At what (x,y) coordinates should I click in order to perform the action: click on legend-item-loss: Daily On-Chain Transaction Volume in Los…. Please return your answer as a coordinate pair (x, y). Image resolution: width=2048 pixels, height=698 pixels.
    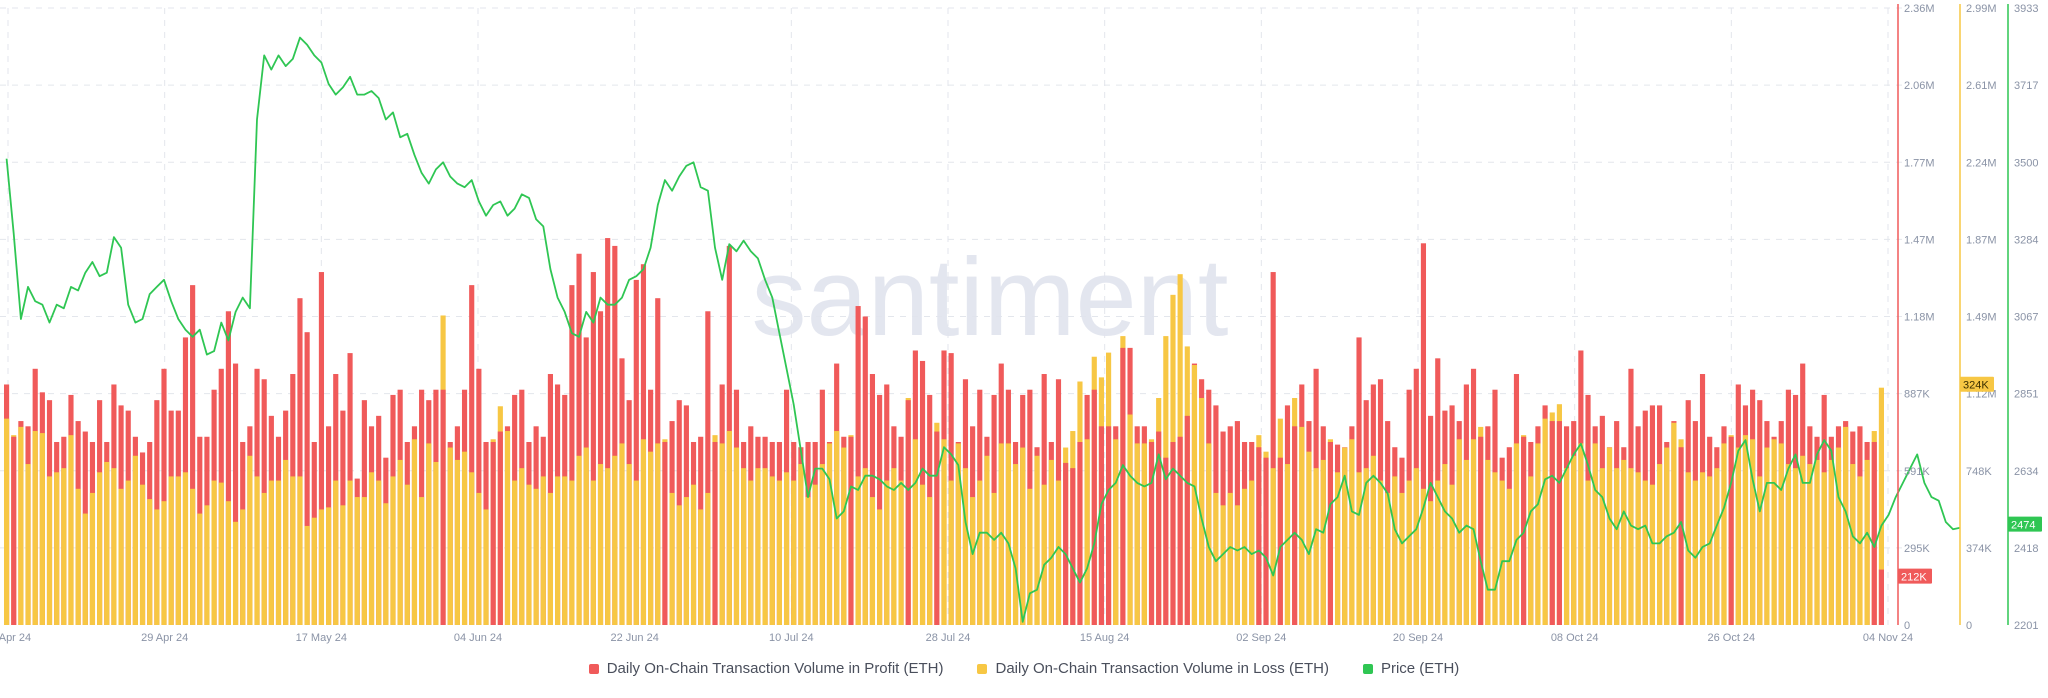
    Looking at the image, I should click on (1153, 668).